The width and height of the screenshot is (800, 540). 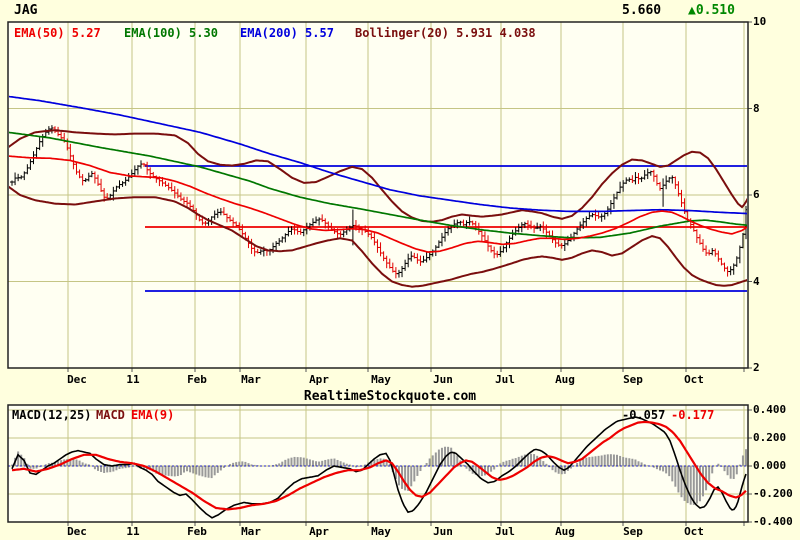 What do you see at coordinates (445, 33) in the screenshot?
I see `legend-item-bollinger20: Bollinger(20) 5.931 4.038` at bounding box center [445, 33].